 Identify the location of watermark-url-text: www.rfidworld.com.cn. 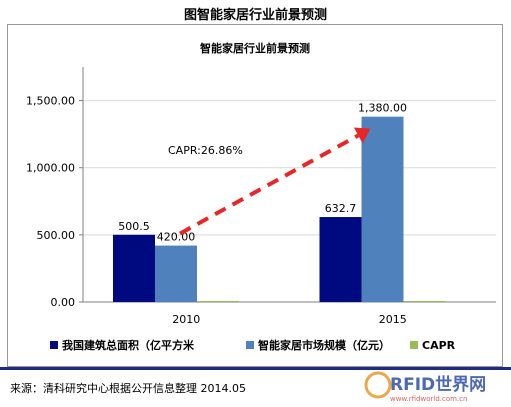
(428, 399).